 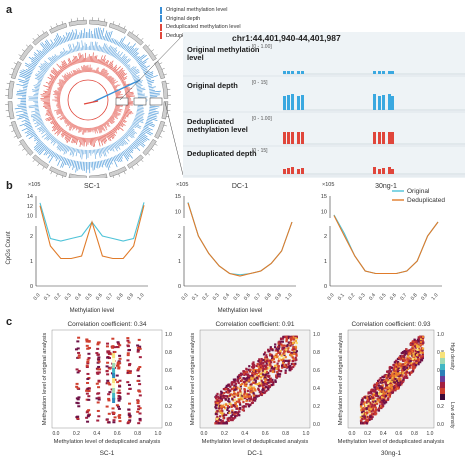 I want to click on legend-label: Deduplicated, so click(x=426, y=200).